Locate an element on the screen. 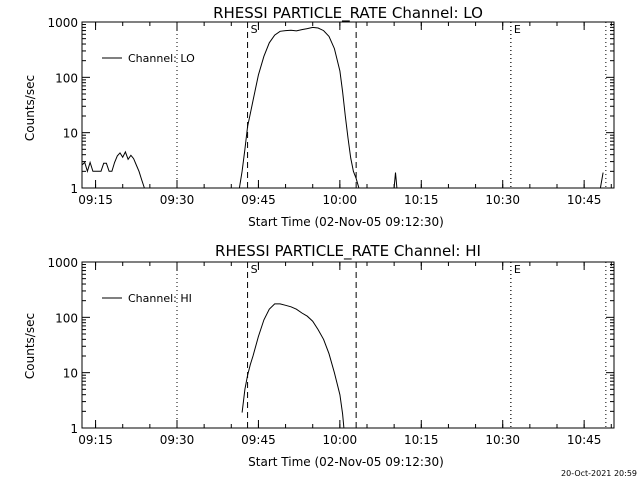 This screenshot has width=640, height=480. chart-title: RHESSI PARTICLE_RATE Channel: LO is located at coordinates (348, 13).